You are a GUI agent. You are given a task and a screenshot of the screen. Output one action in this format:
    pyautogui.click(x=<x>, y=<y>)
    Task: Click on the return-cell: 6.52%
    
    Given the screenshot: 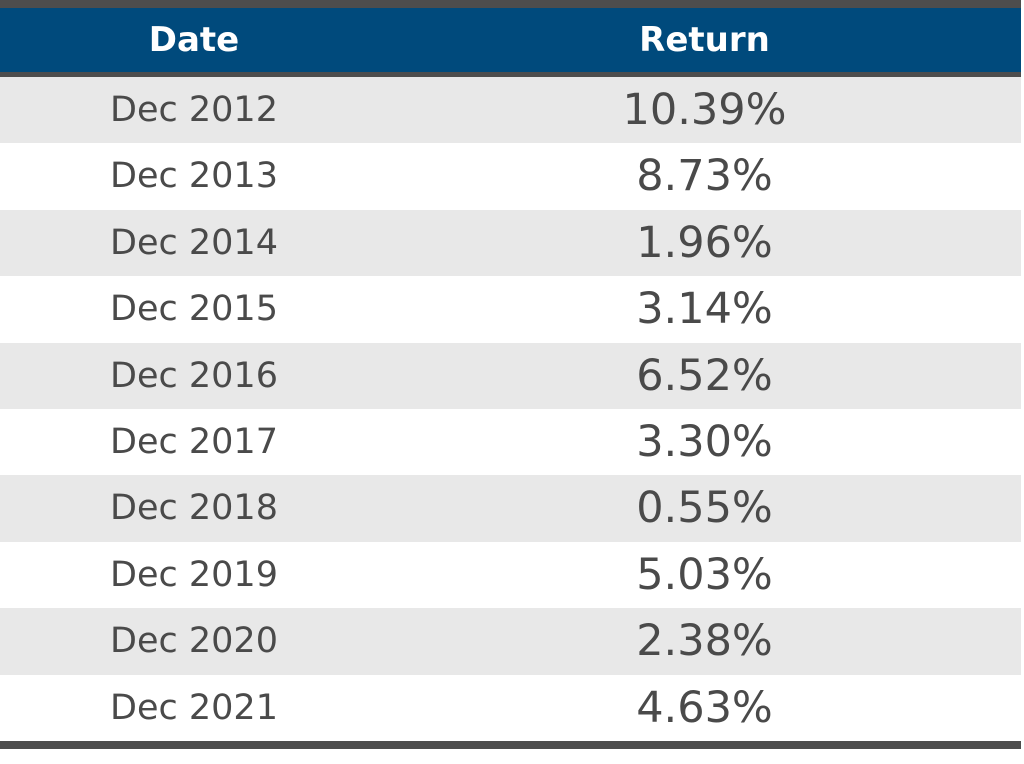 What is the action you would take?
    pyautogui.click(x=704, y=375)
    